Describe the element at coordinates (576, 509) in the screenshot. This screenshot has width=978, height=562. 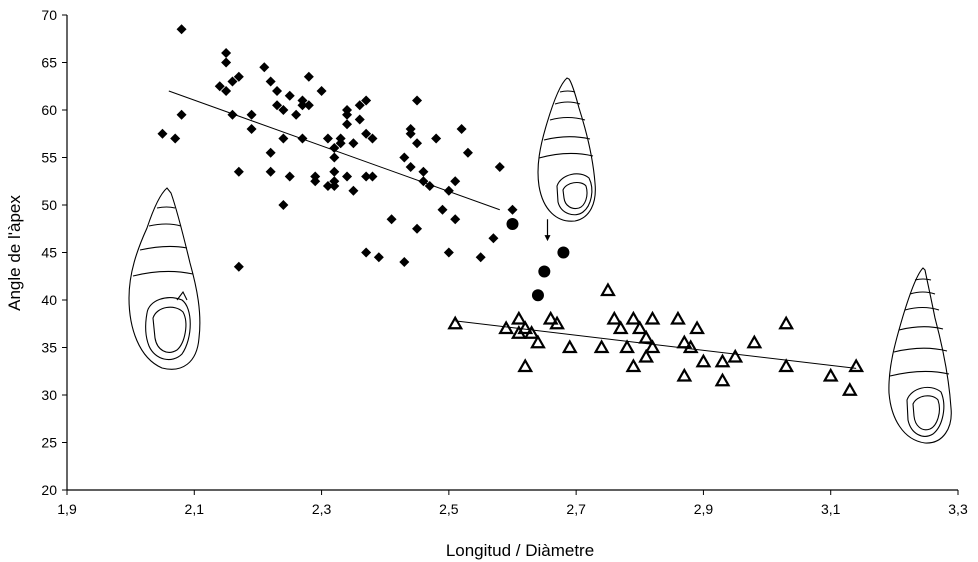
I see `x-tick-label: 2,7` at that location.